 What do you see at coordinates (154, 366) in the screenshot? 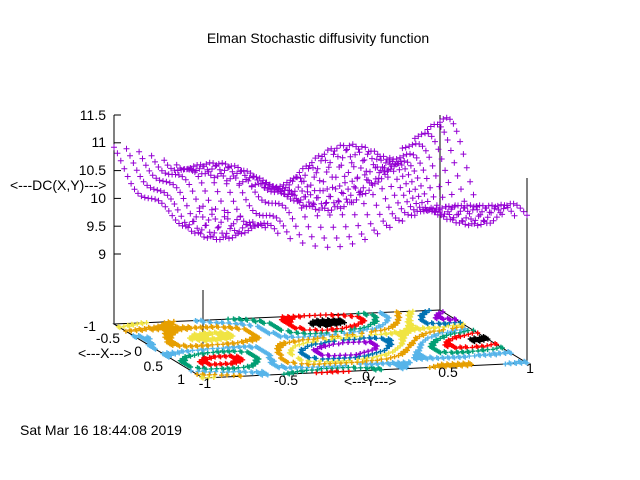
I see `x-tick-label: 0.5` at bounding box center [154, 366].